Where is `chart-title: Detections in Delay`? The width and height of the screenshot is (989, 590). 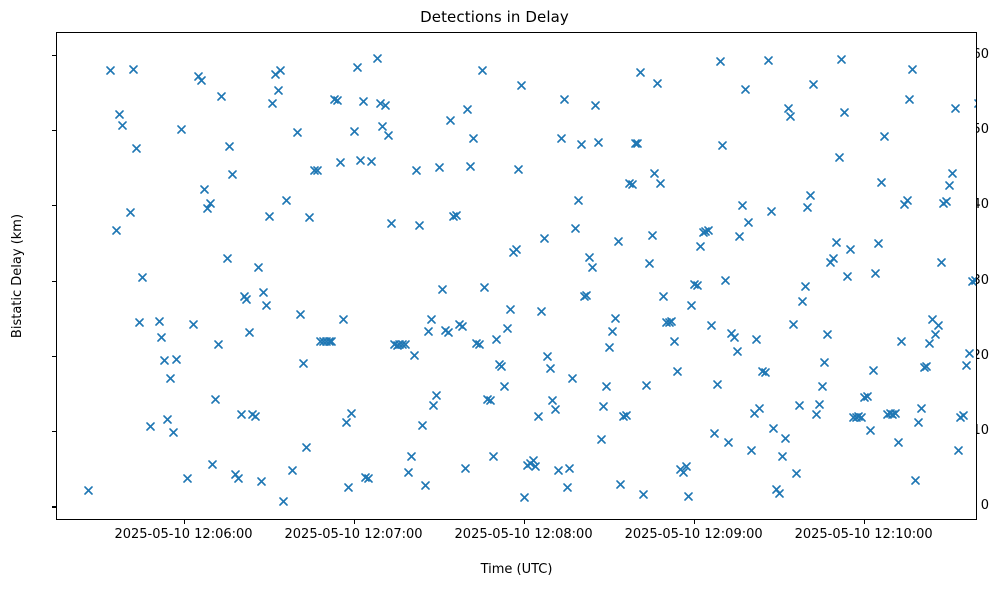
chart-title: Detections in Delay is located at coordinates (494, 17).